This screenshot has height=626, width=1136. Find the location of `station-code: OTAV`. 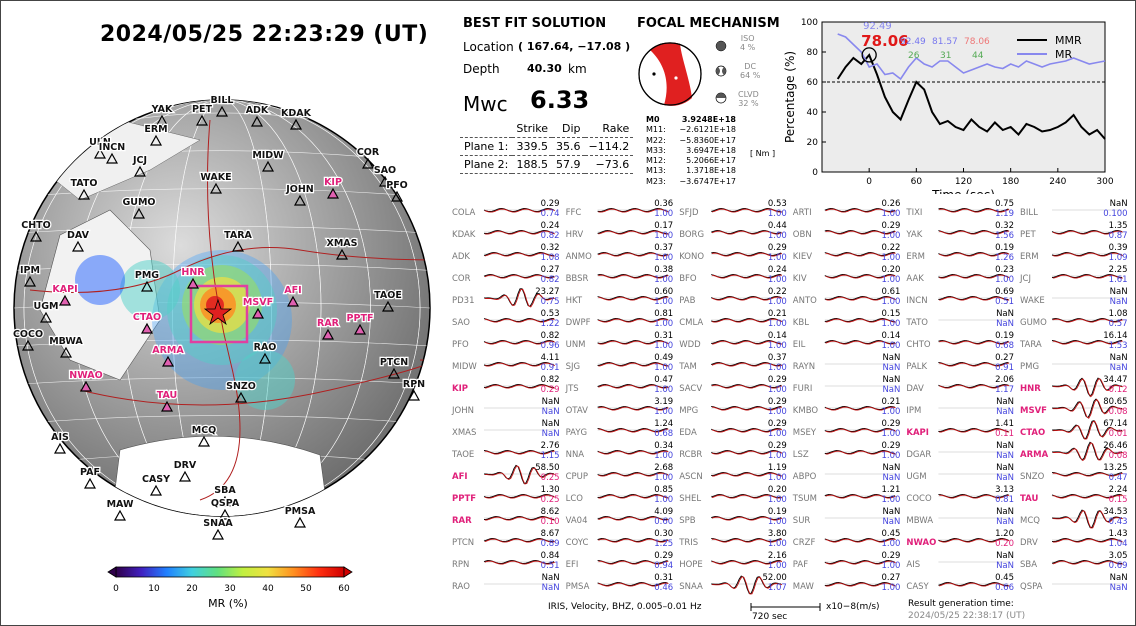

station-code: OTAV is located at coordinates (577, 411).